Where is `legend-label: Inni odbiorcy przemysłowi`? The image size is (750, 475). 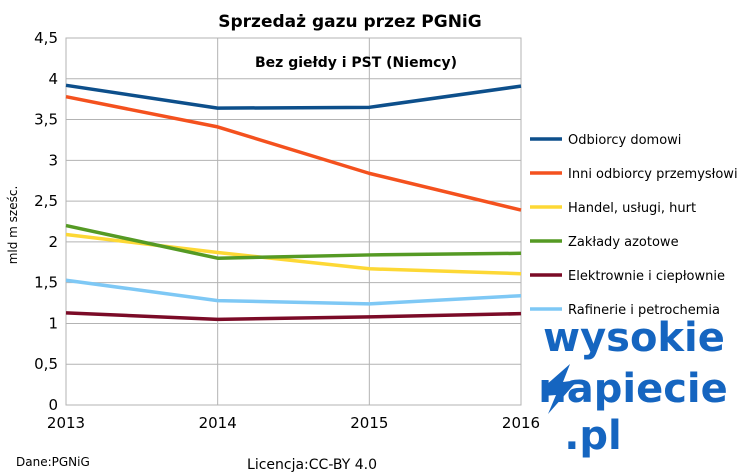 legend-label: Inni odbiorcy przemysłowi is located at coordinates (653, 174).